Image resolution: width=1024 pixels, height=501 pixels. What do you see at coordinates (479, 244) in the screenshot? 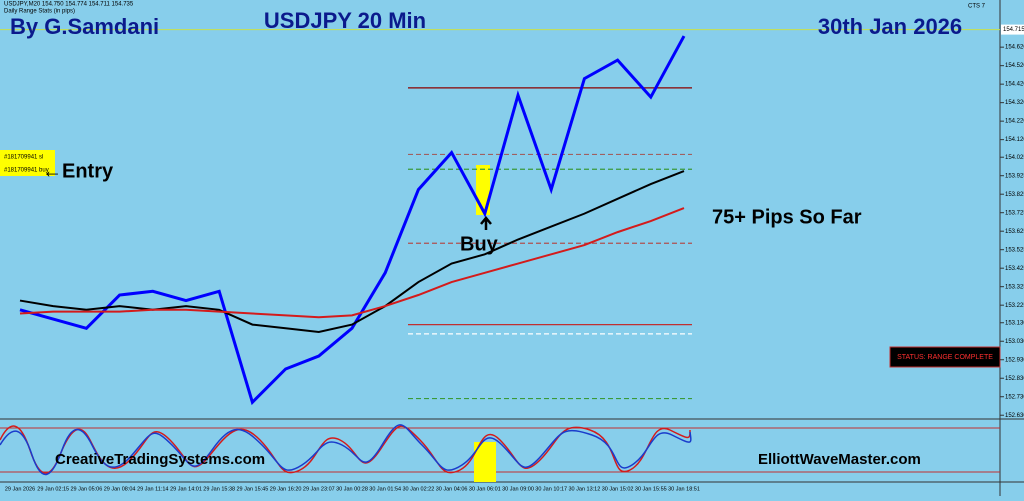
I see `buy-label: Buy` at bounding box center [479, 244].